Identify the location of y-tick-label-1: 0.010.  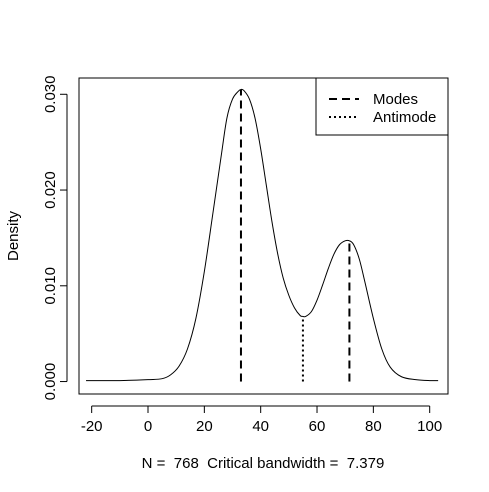
(50, 286).